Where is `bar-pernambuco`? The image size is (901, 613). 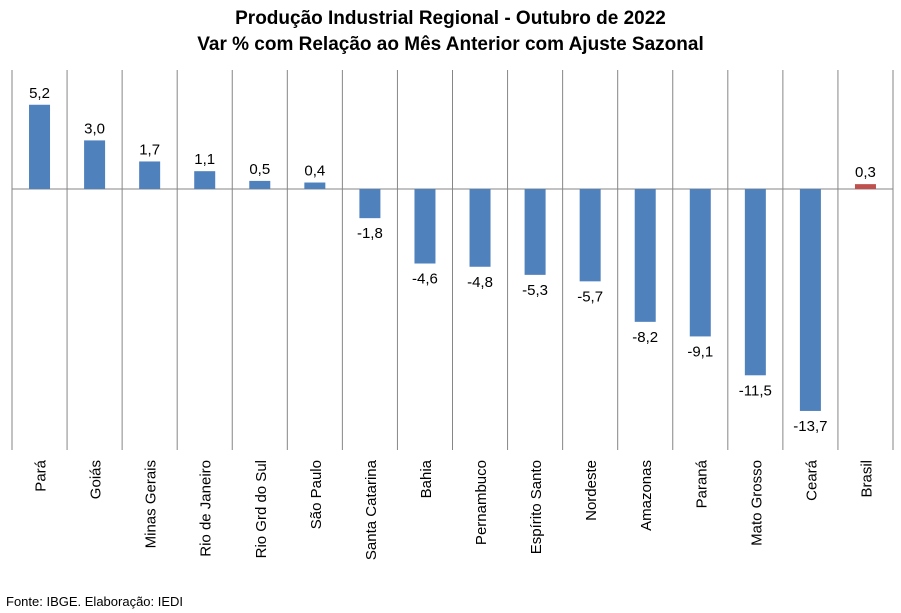 bar-pernambuco is located at coordinates (480, 228).